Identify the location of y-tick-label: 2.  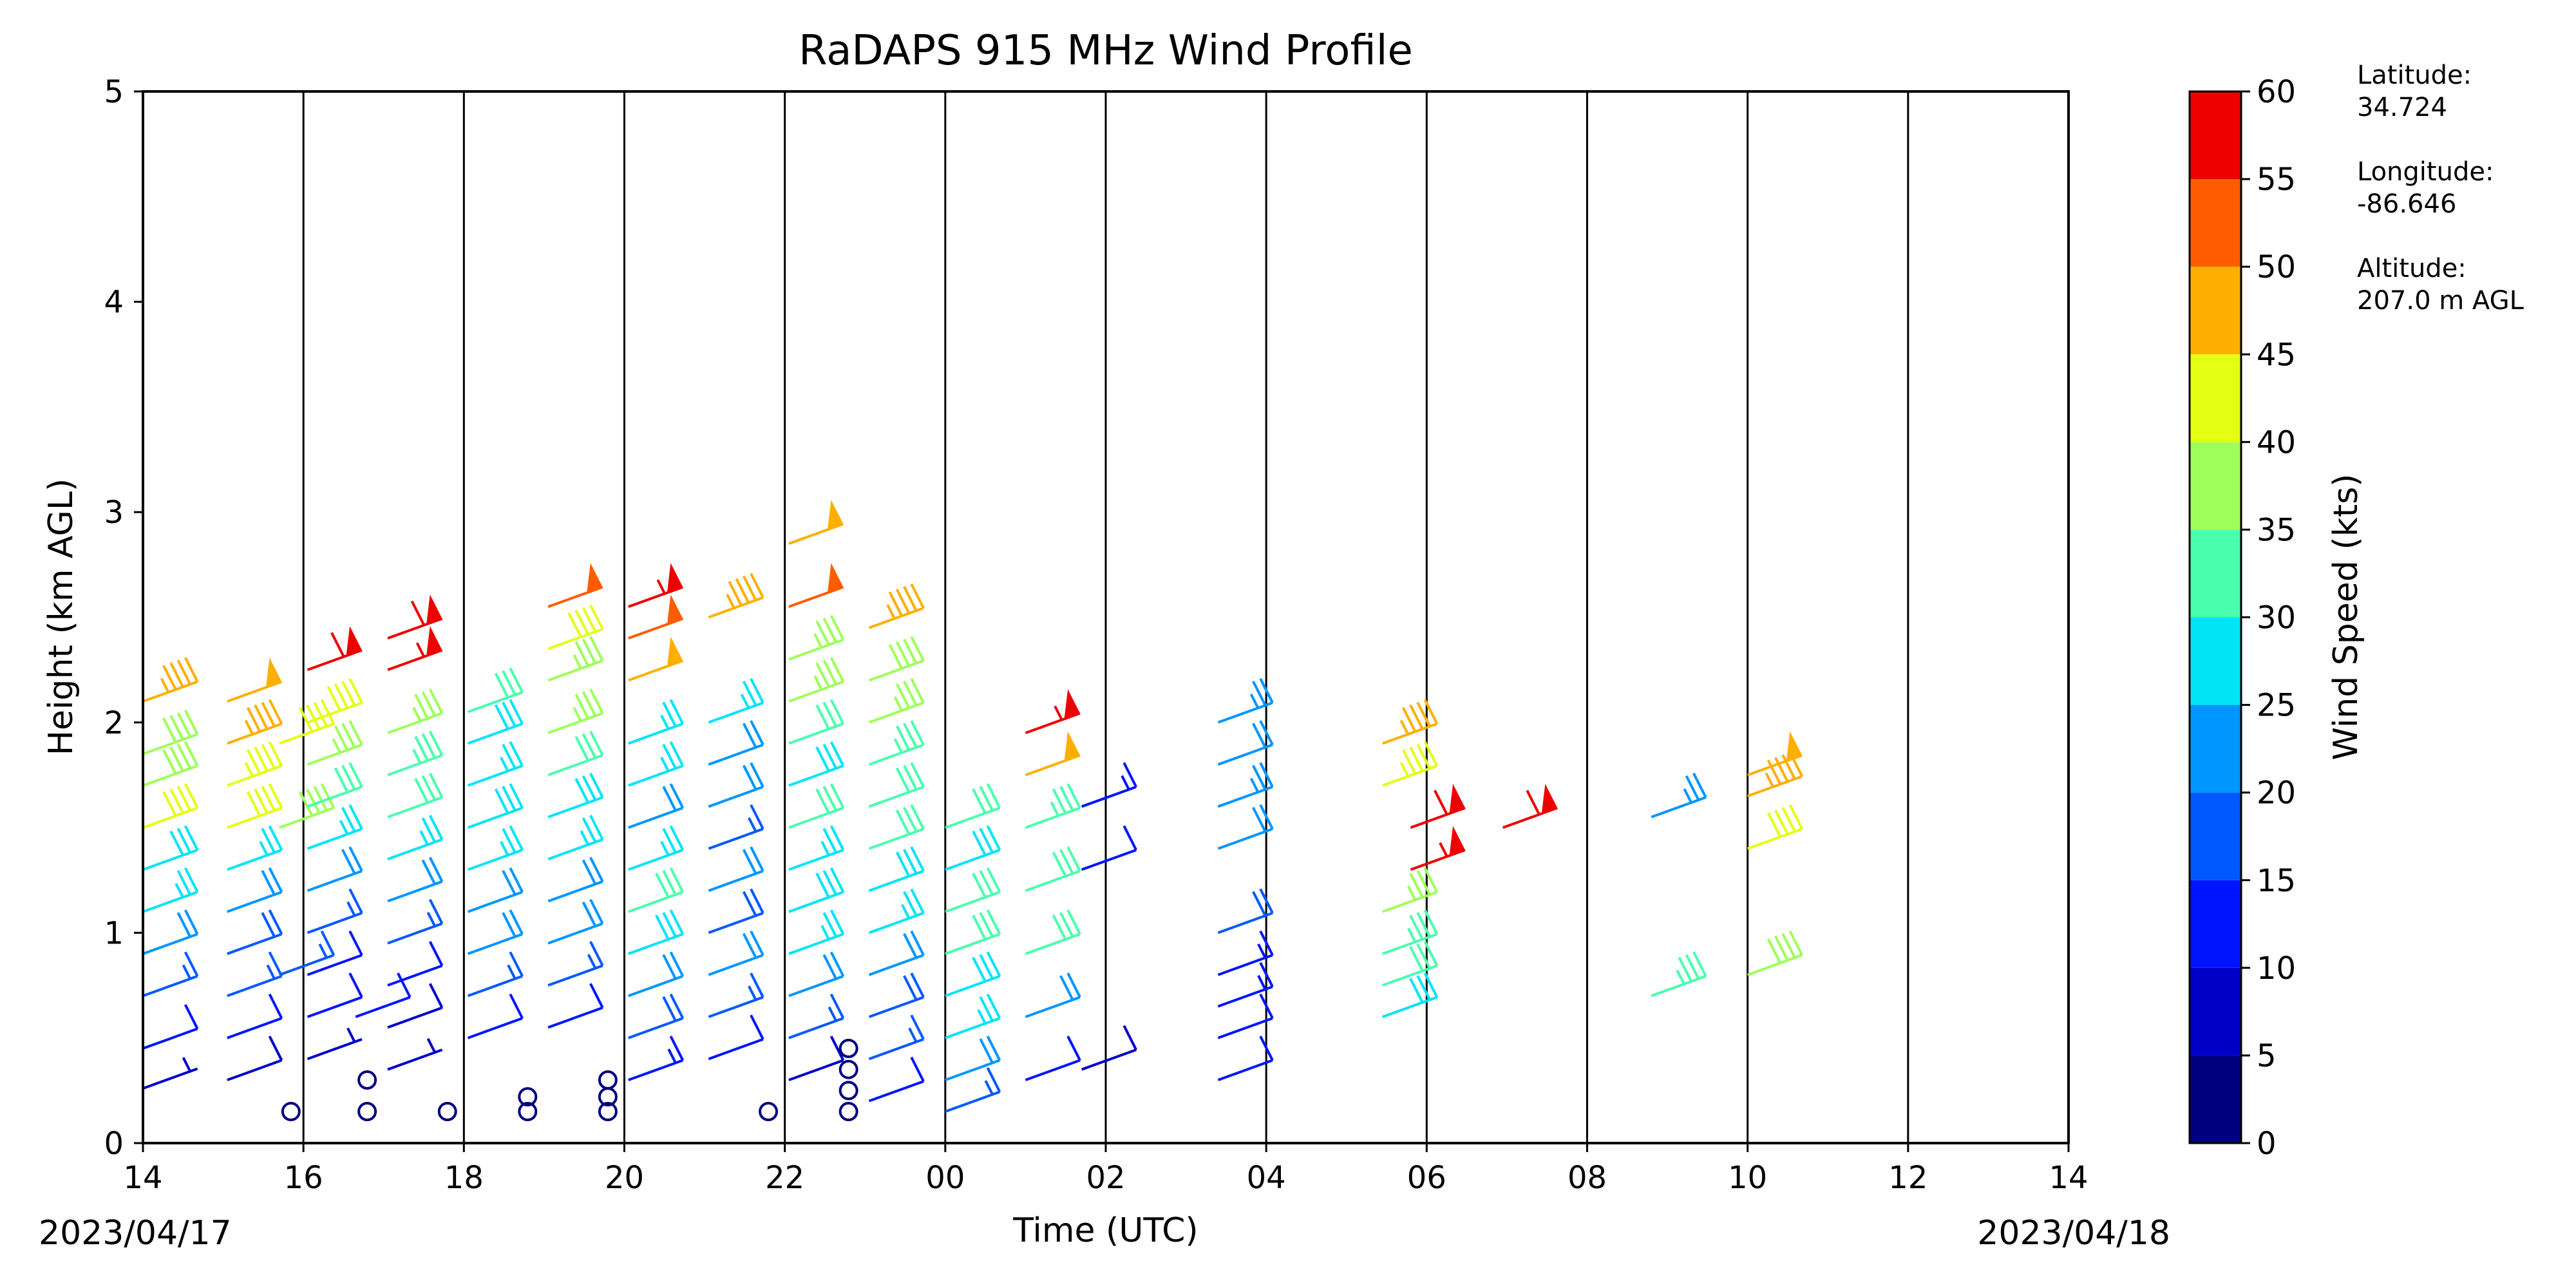
(114, 723).